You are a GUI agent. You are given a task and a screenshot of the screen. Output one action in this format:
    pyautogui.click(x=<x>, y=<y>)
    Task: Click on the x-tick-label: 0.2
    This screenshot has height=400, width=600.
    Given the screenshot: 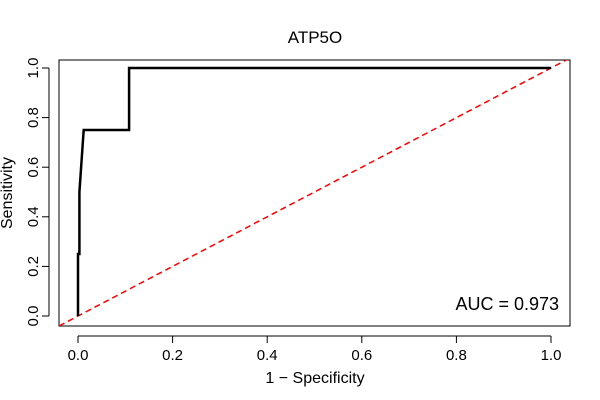 What is the action you would take?
    pyautogui.click(x=172, y=355)
    